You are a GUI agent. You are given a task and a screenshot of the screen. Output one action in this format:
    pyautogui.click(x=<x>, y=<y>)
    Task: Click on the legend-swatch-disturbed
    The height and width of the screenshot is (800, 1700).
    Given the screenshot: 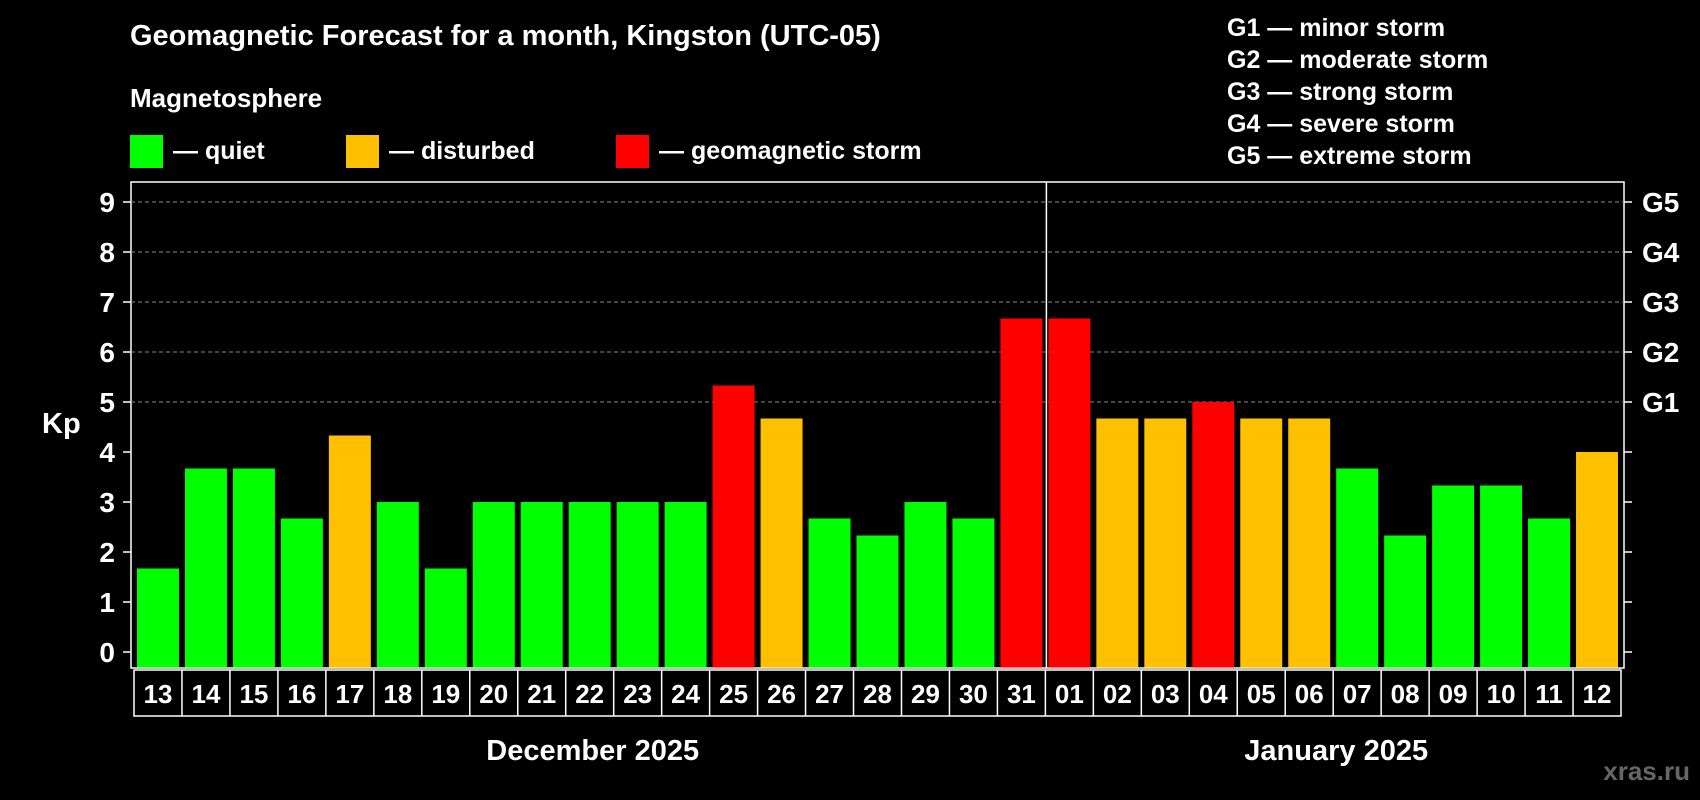 What is the action you would take?
    pyautogui.click(x=362, y=151)
    